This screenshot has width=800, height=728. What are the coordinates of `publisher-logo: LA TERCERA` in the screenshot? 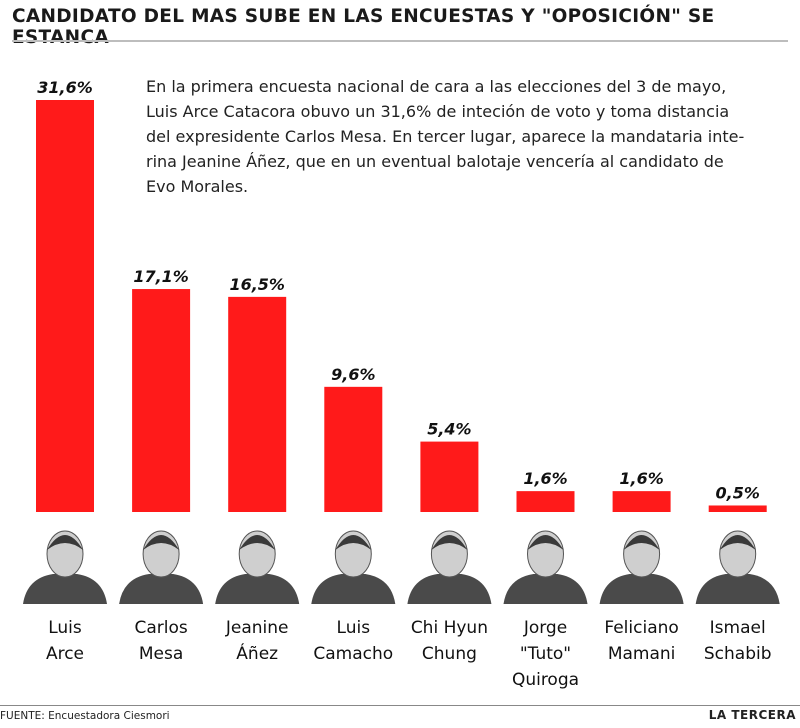 It's located at (752, 715).